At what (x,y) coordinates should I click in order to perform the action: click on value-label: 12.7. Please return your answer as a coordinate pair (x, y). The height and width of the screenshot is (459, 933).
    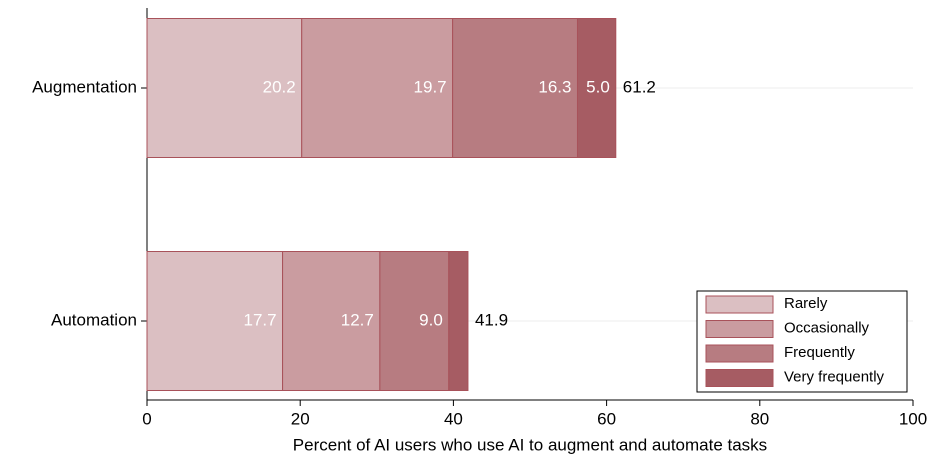
    Looking at the image, I should click on (357, 319).